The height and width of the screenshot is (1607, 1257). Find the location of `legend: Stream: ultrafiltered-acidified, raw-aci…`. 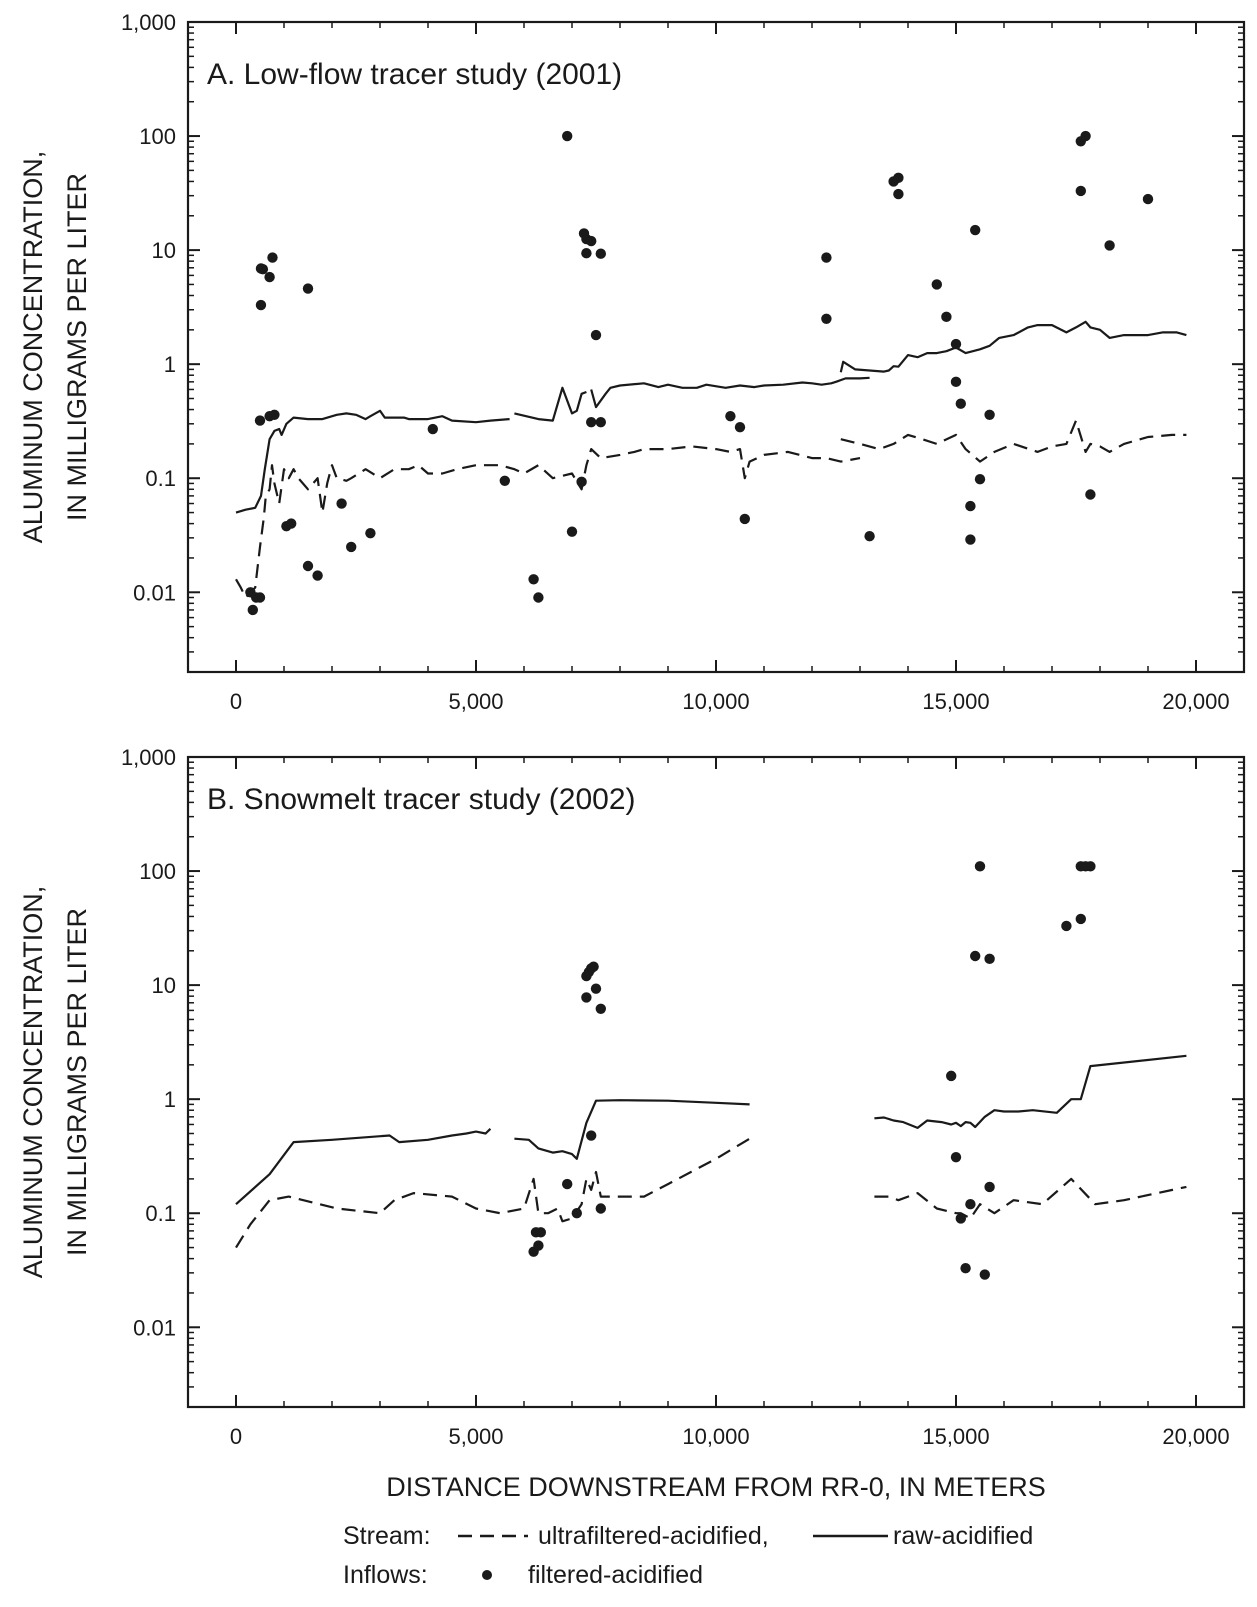

legend: Stream: ultrafiltered-acidified, raw-aci… is located at coordinates (688, 1555).